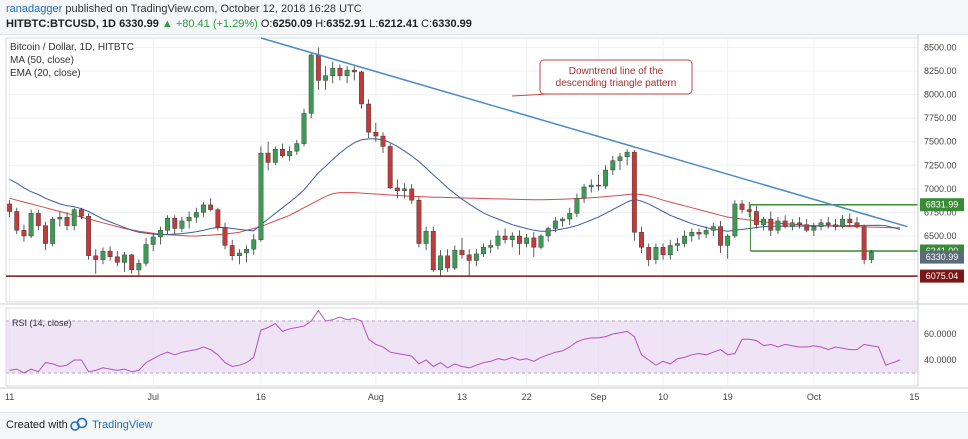 The width and height of the screenshot is (968, 439). I want to click on chart-title: Bitcoin / Dollar, 1D, HITBTC, so click(72, 47).